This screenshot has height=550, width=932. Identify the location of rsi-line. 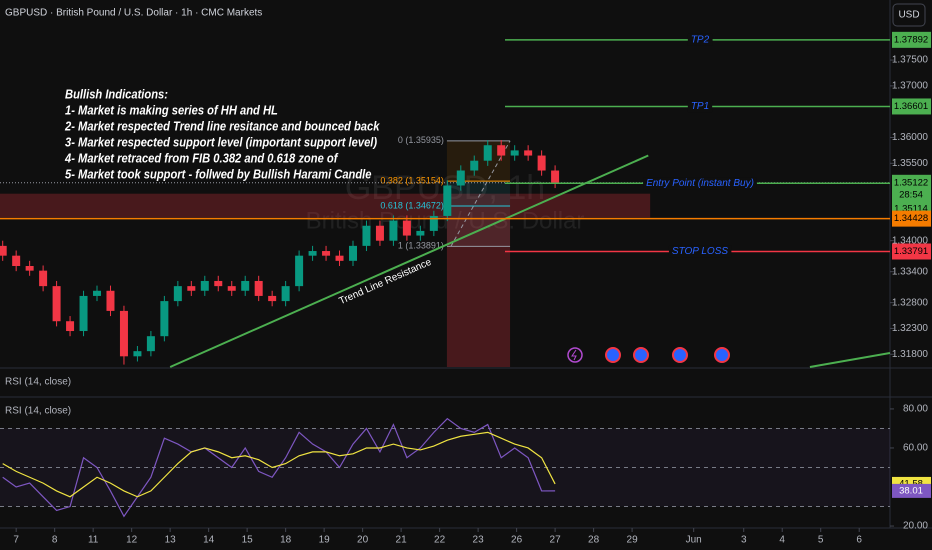
(279, 467).